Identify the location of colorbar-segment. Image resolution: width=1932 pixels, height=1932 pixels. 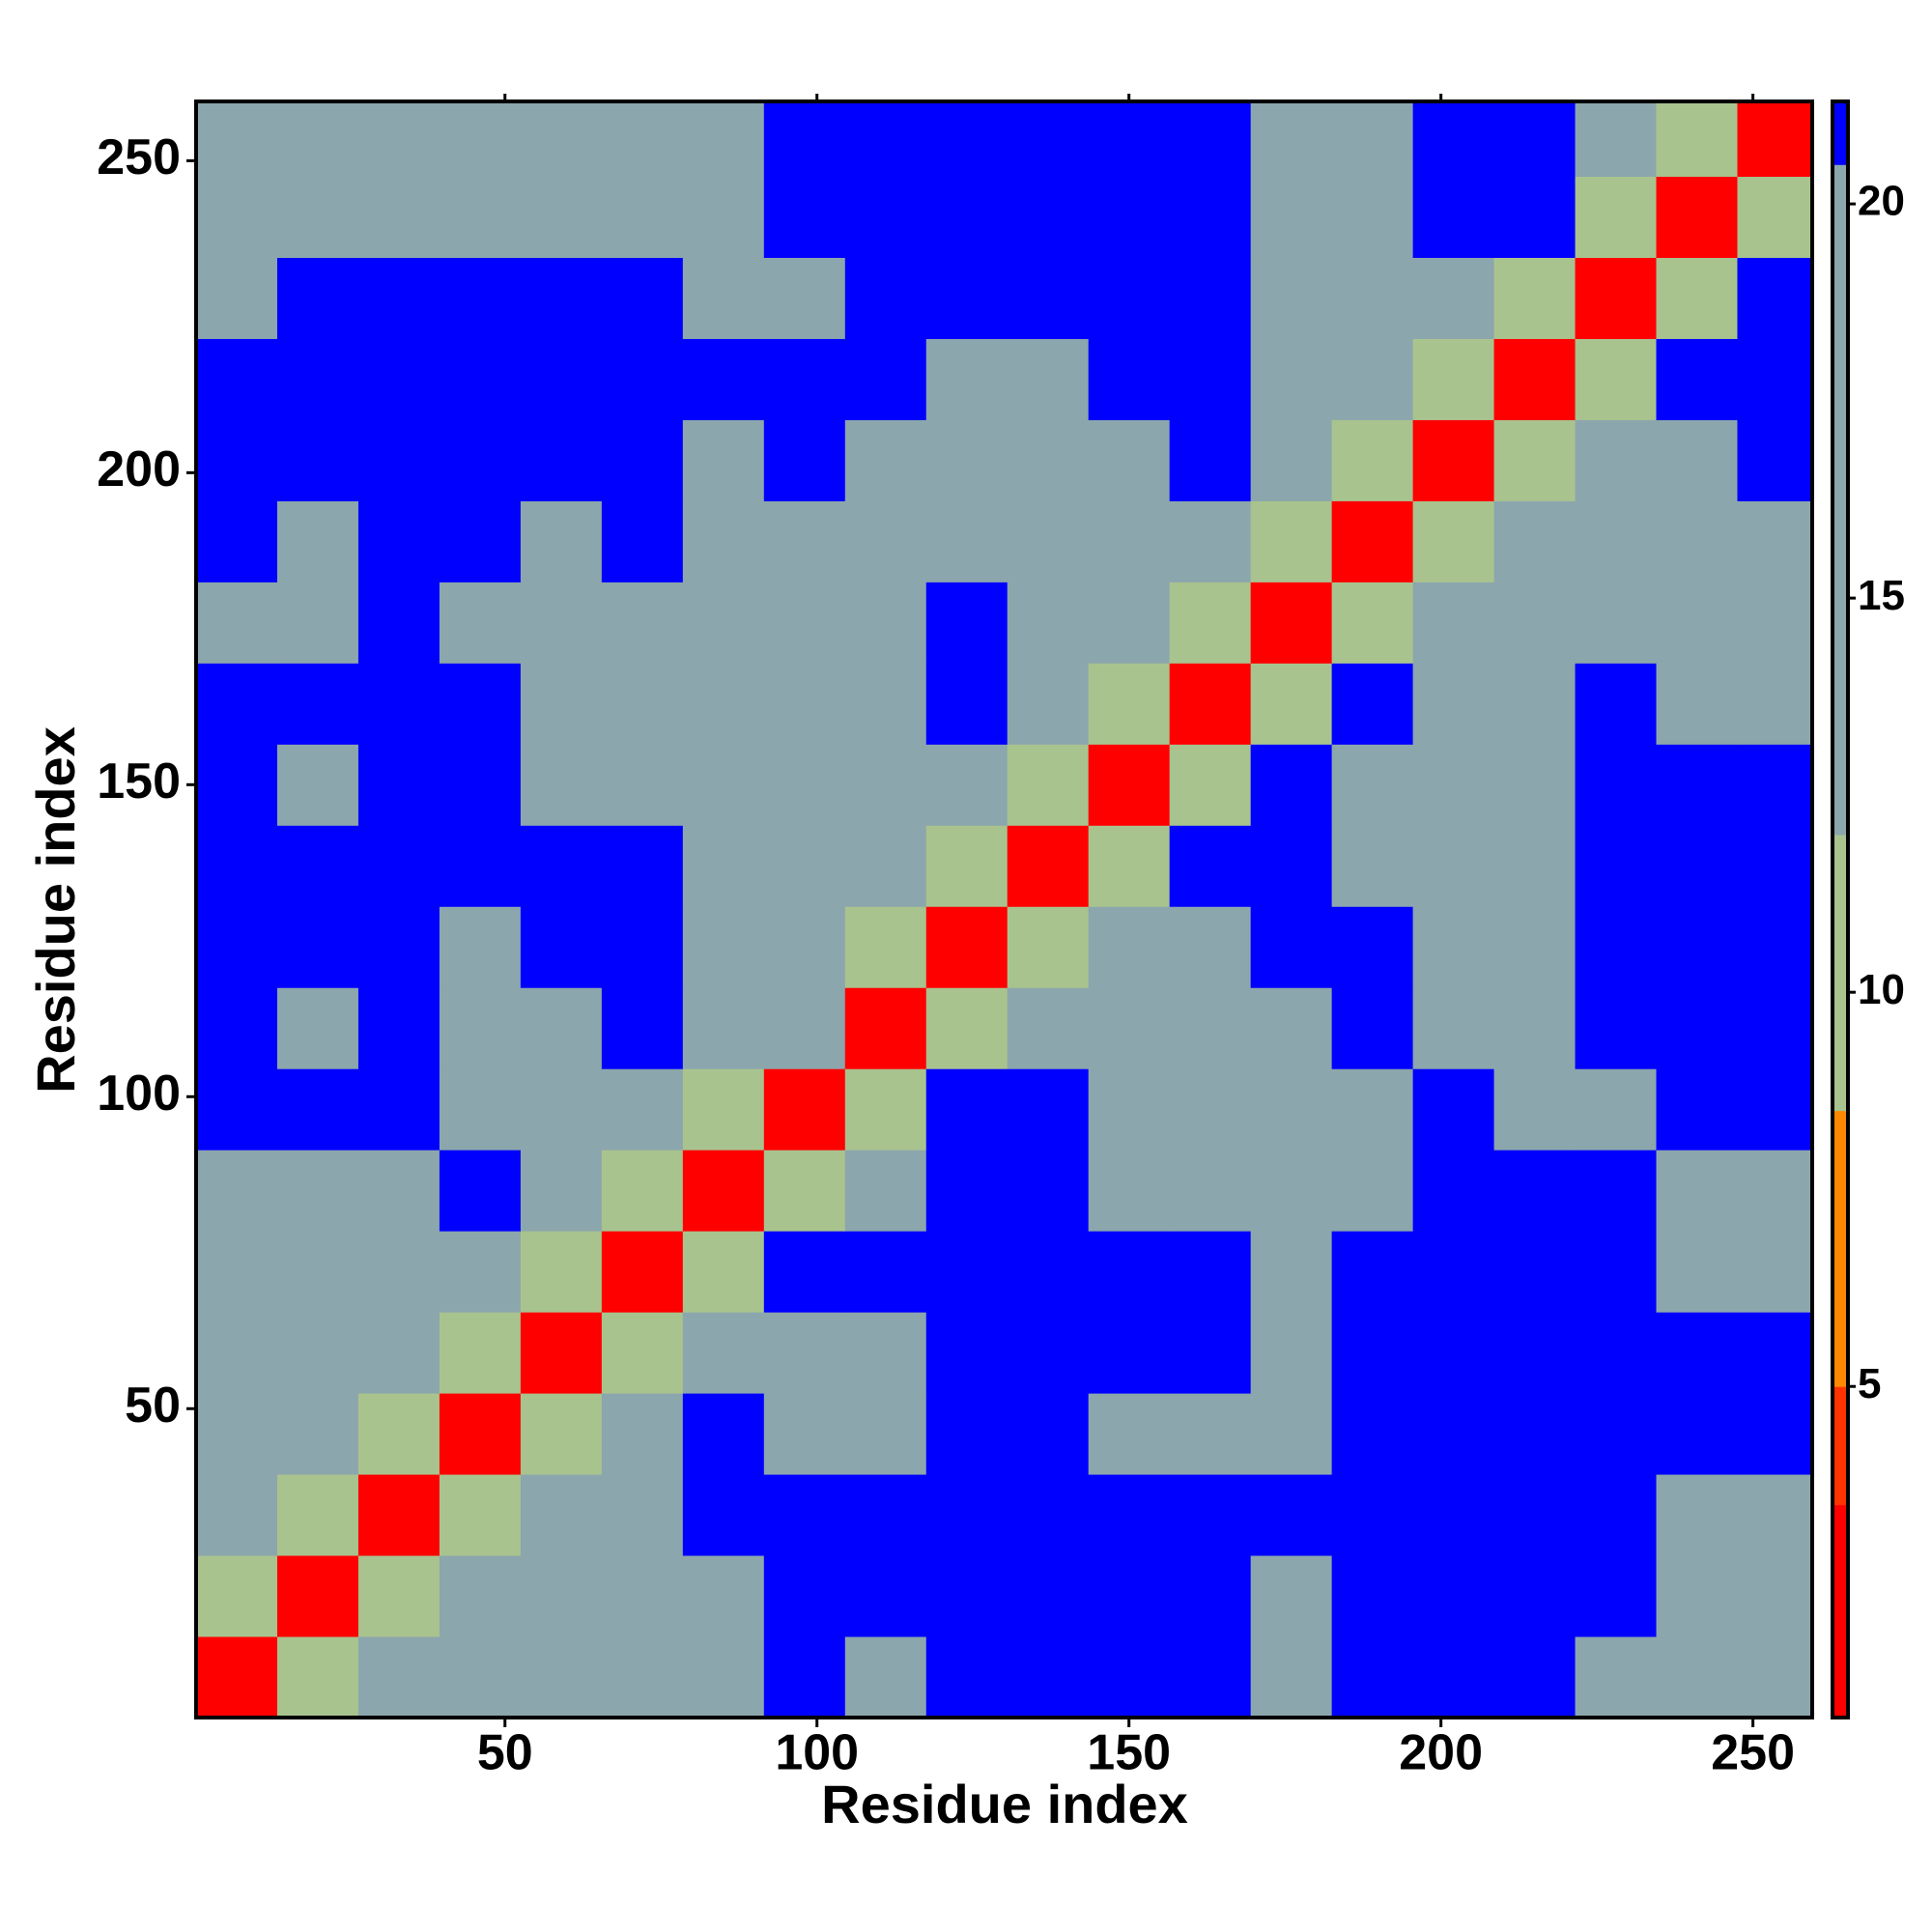
(1840, 1446).